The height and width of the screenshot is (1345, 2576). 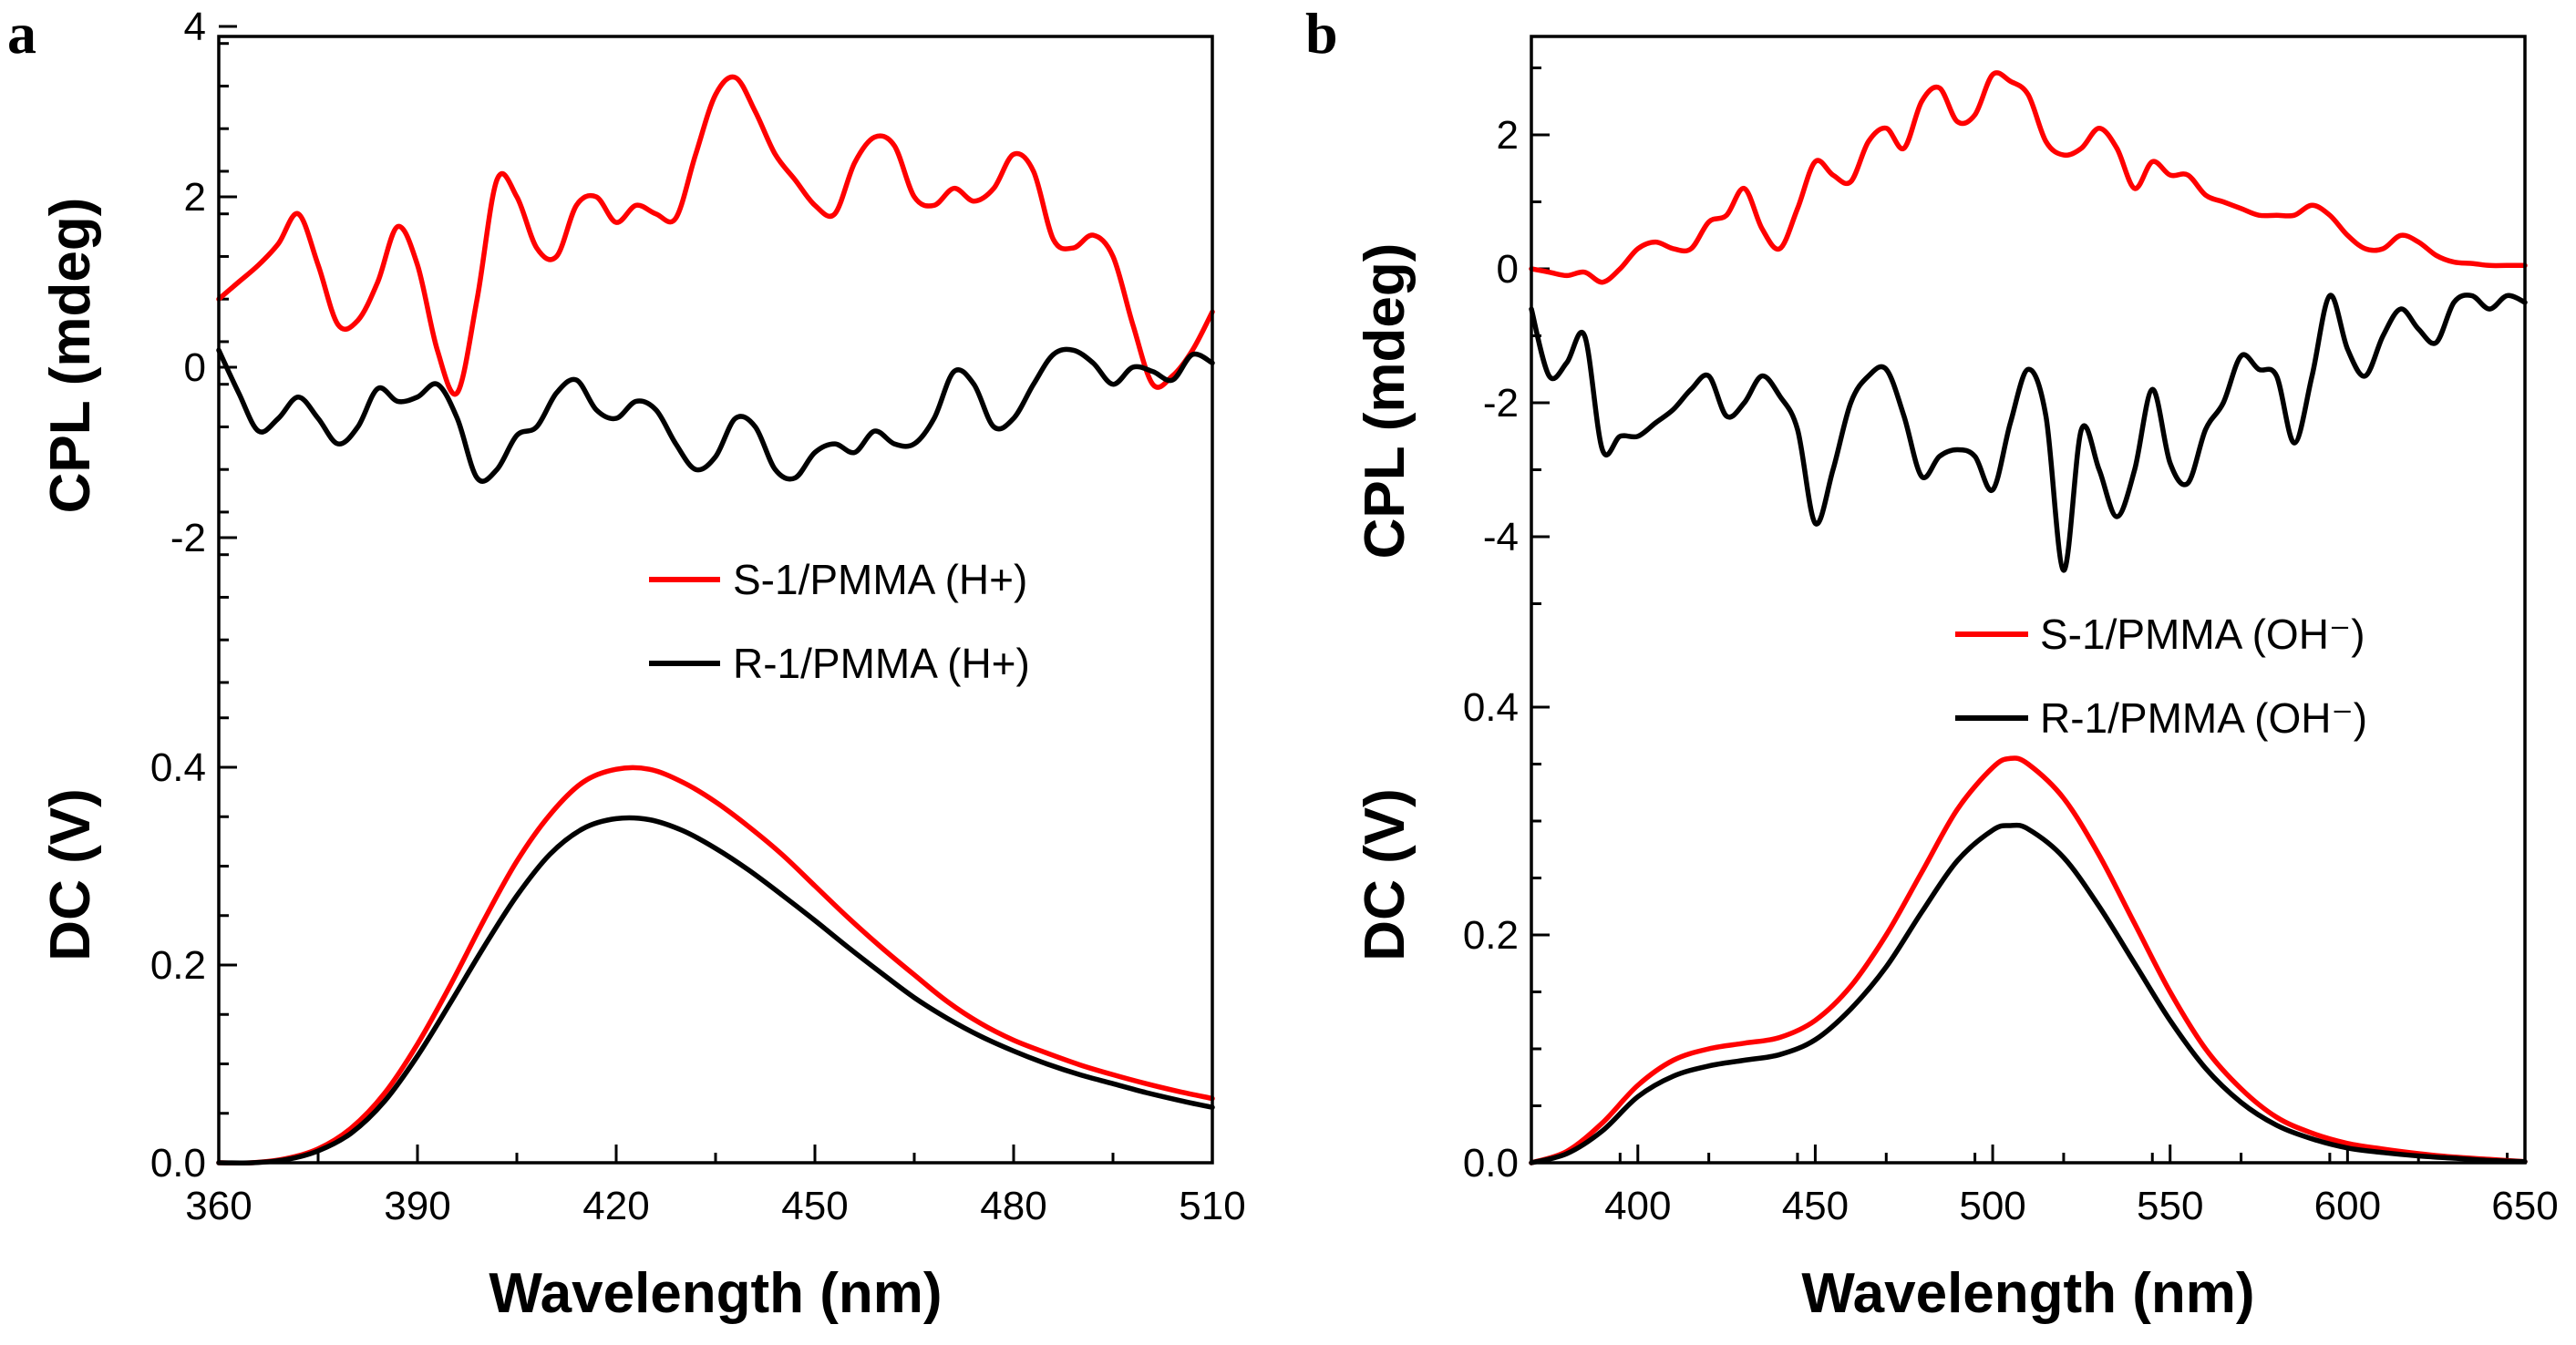 I want to click on x-tick-label: 550, so click(x=2170, y=1206).